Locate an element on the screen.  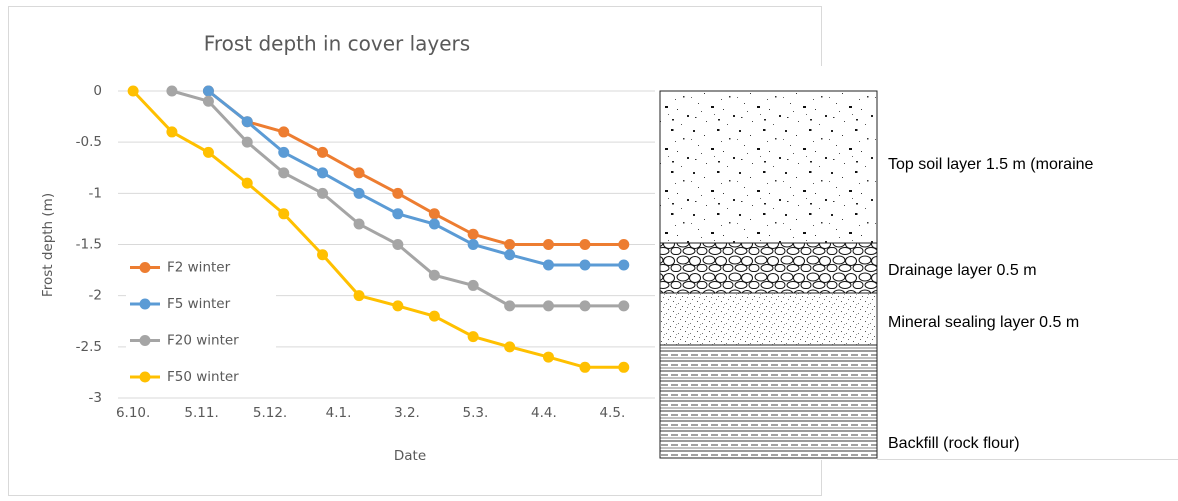
x-tick-label: 5.3. is located at coordinates (476, 413).